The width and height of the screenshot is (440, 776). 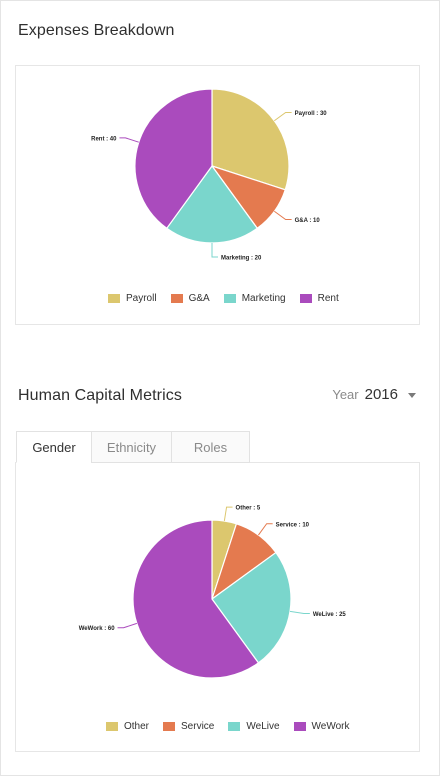 I want to click on year-selector: Year 2016, so click(x=374, y=394).